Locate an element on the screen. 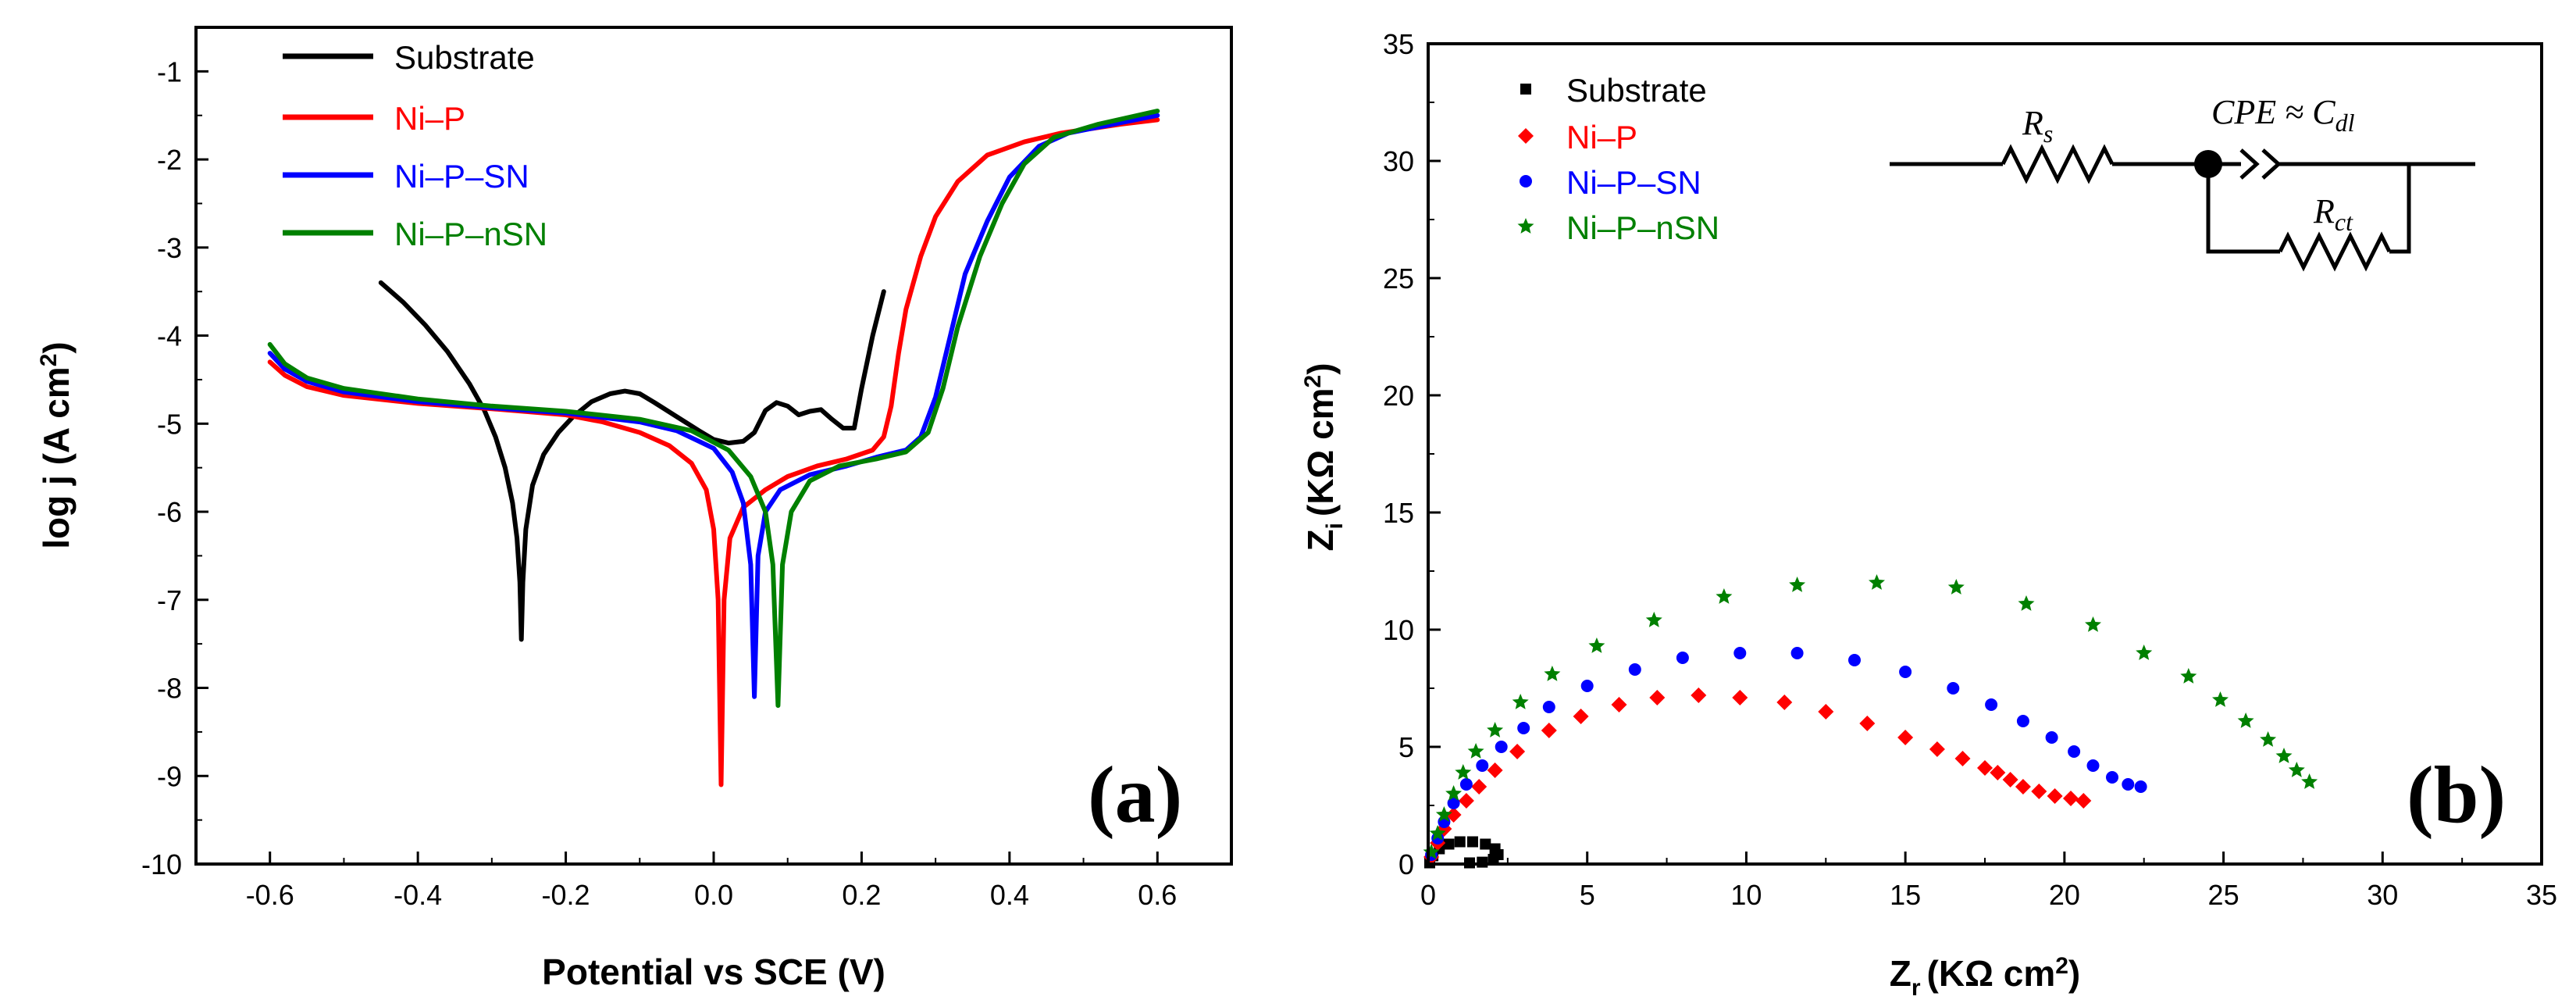 Image resolution: width=2576 pixels, height=1007 pixels. panel-b-x-axis-title: Zr (KΩ cm2) is located at coordinates (1985, 977).